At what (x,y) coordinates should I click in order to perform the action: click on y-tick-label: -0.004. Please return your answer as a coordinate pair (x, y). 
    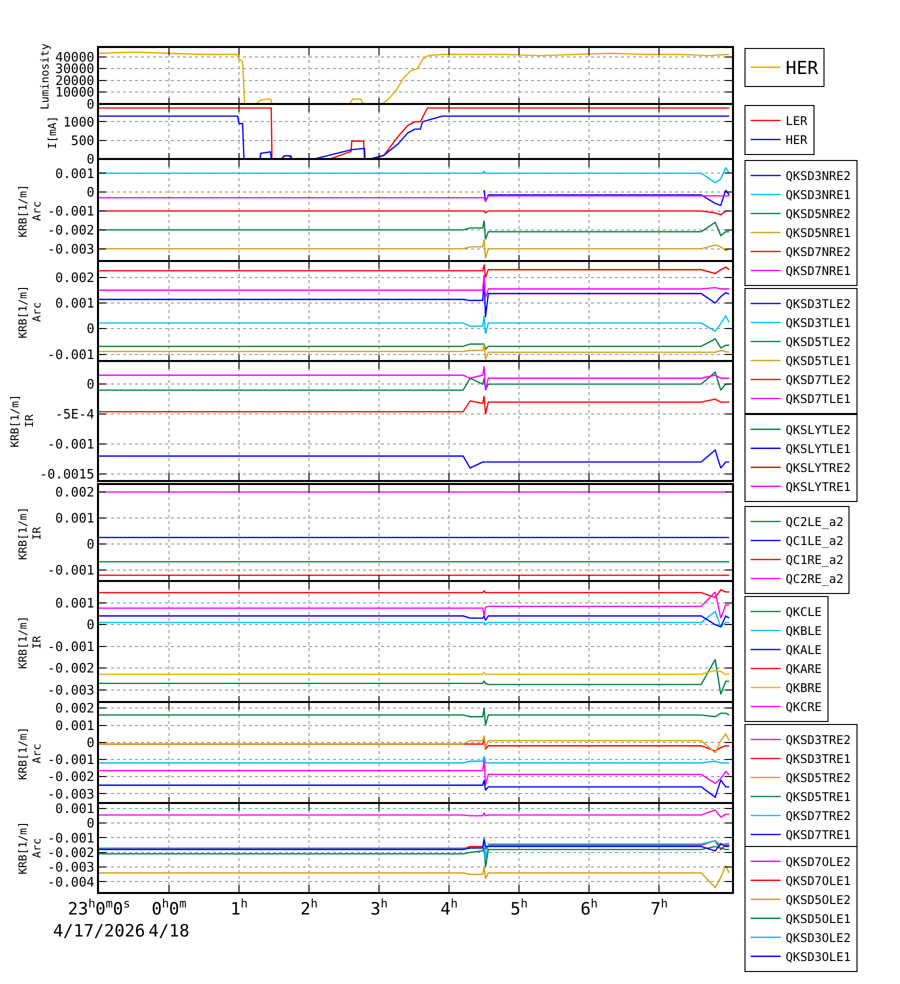
    Looking at the image, I should click on (71, 882).